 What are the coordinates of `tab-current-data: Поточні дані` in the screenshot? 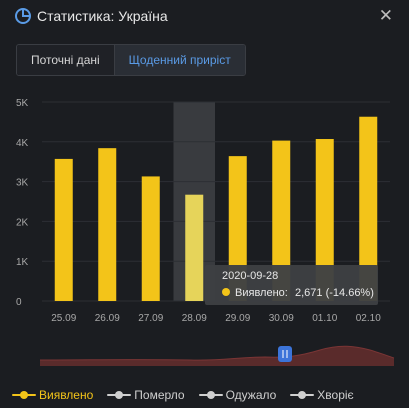 It's located at (65, 60).